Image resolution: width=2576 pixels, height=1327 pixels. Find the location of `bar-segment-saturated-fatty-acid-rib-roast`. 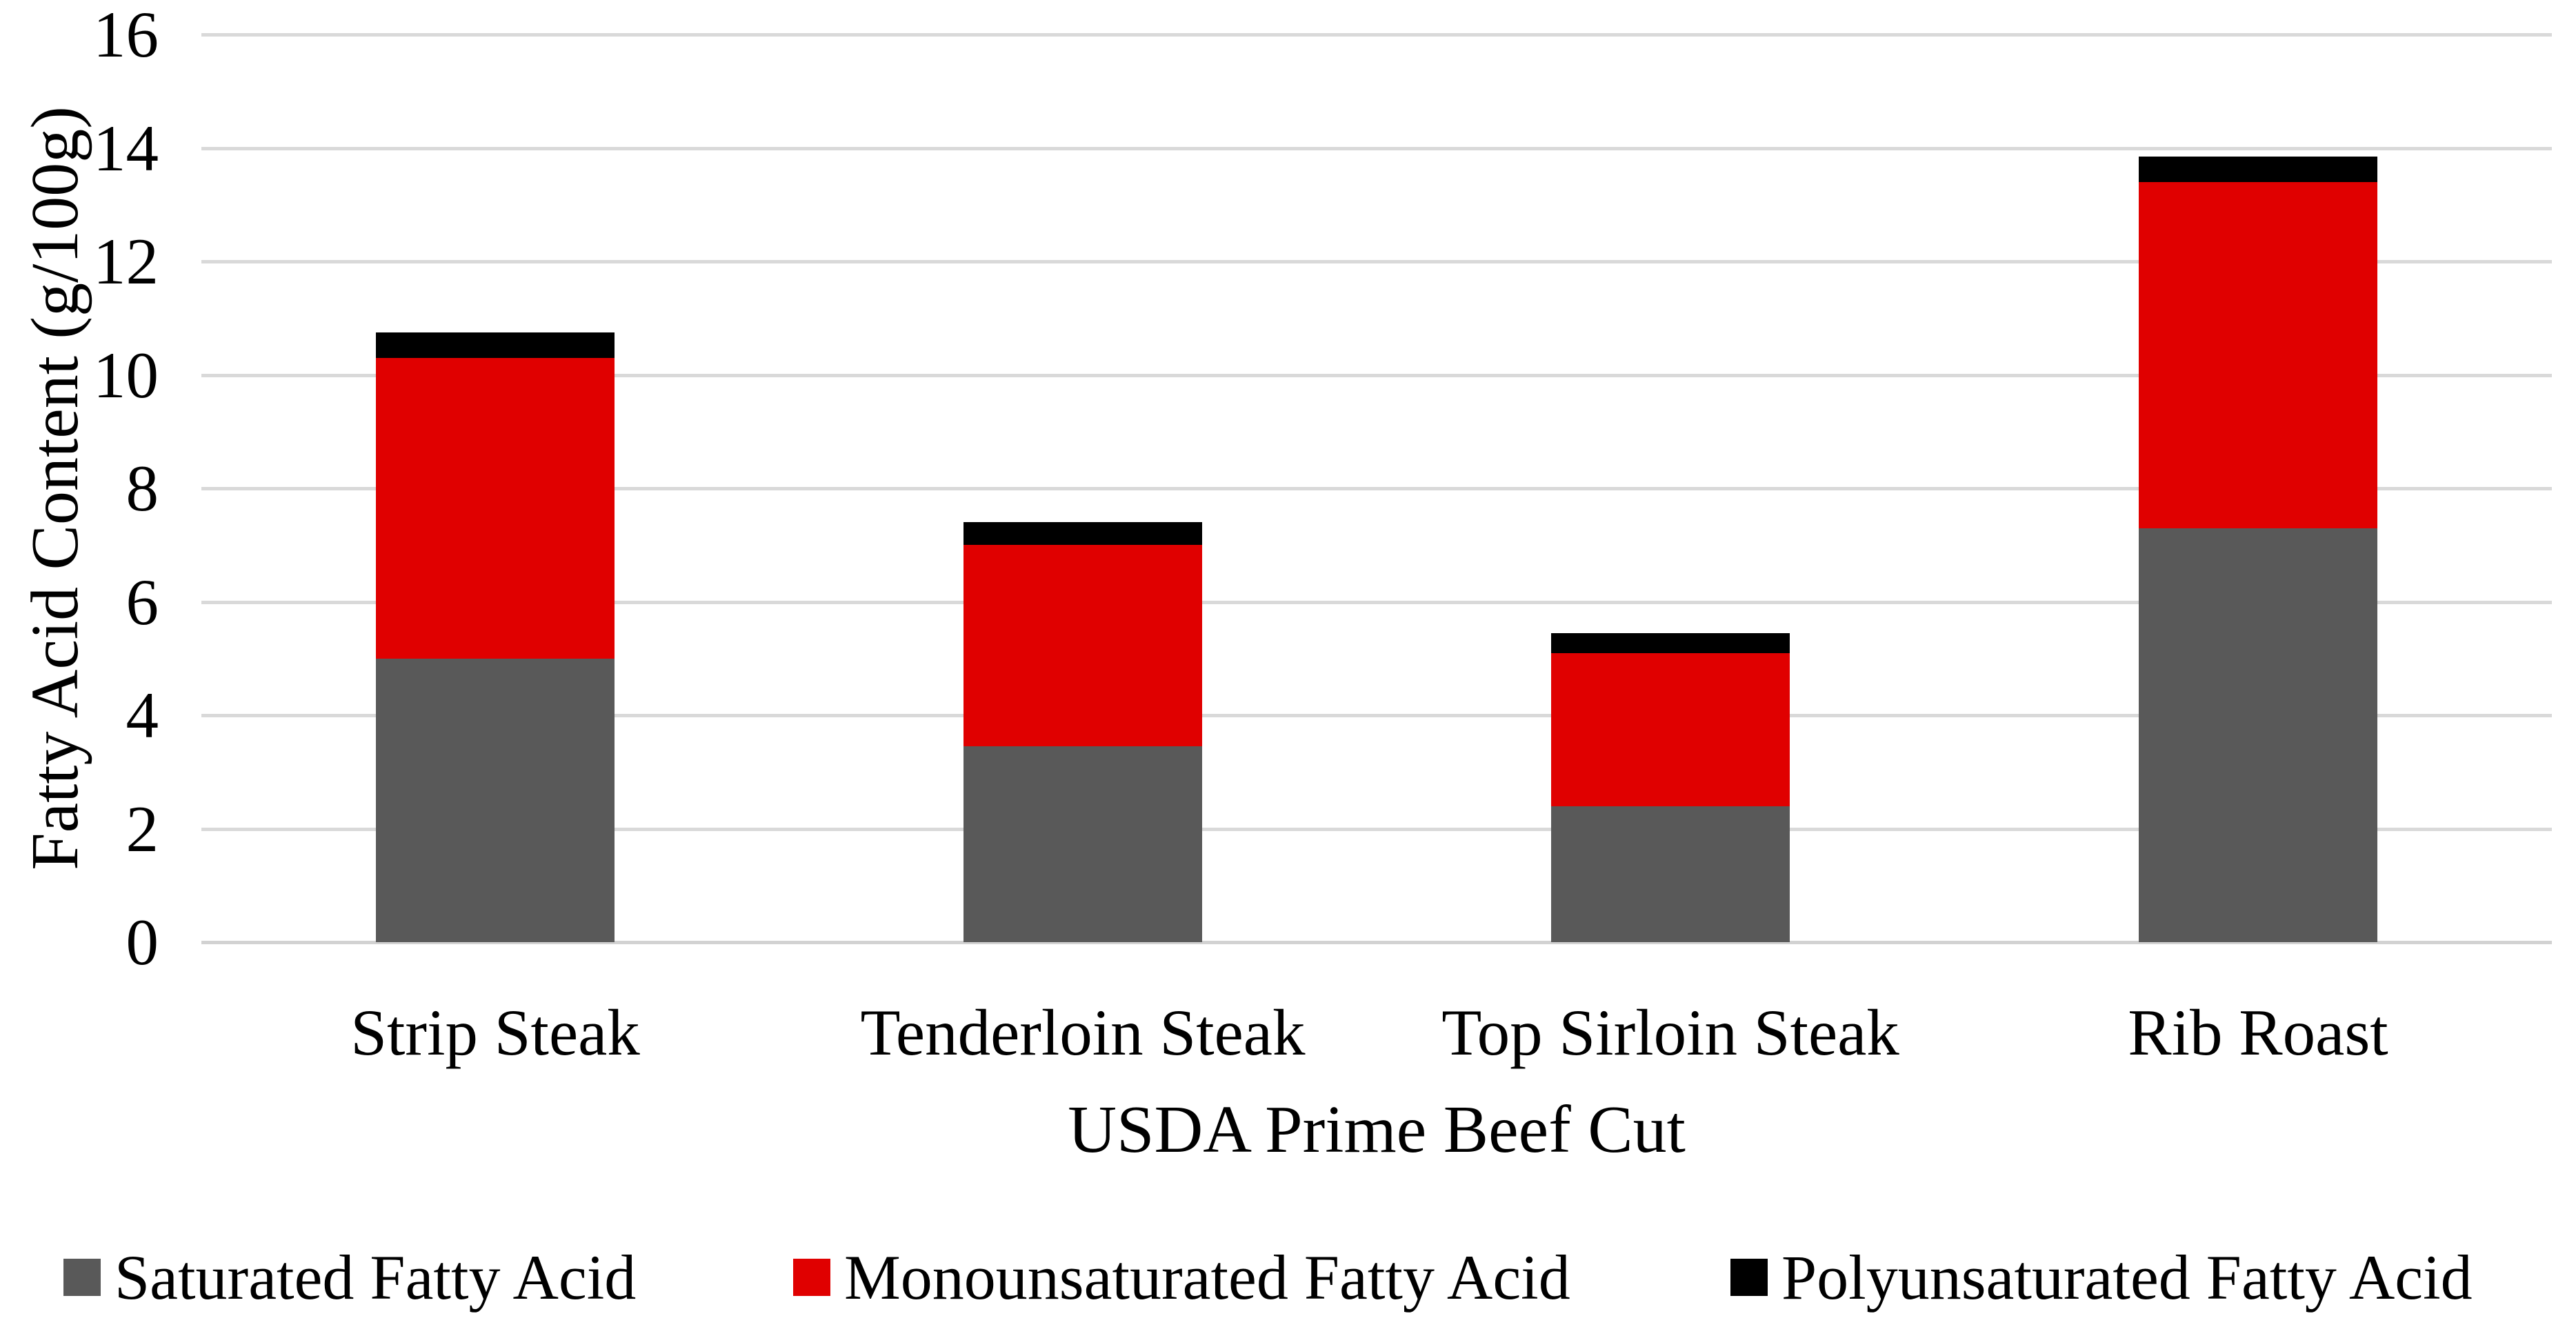

bar-segment-saturated-fatty-acid-rib-roast is located at coordinates (2258, 735).